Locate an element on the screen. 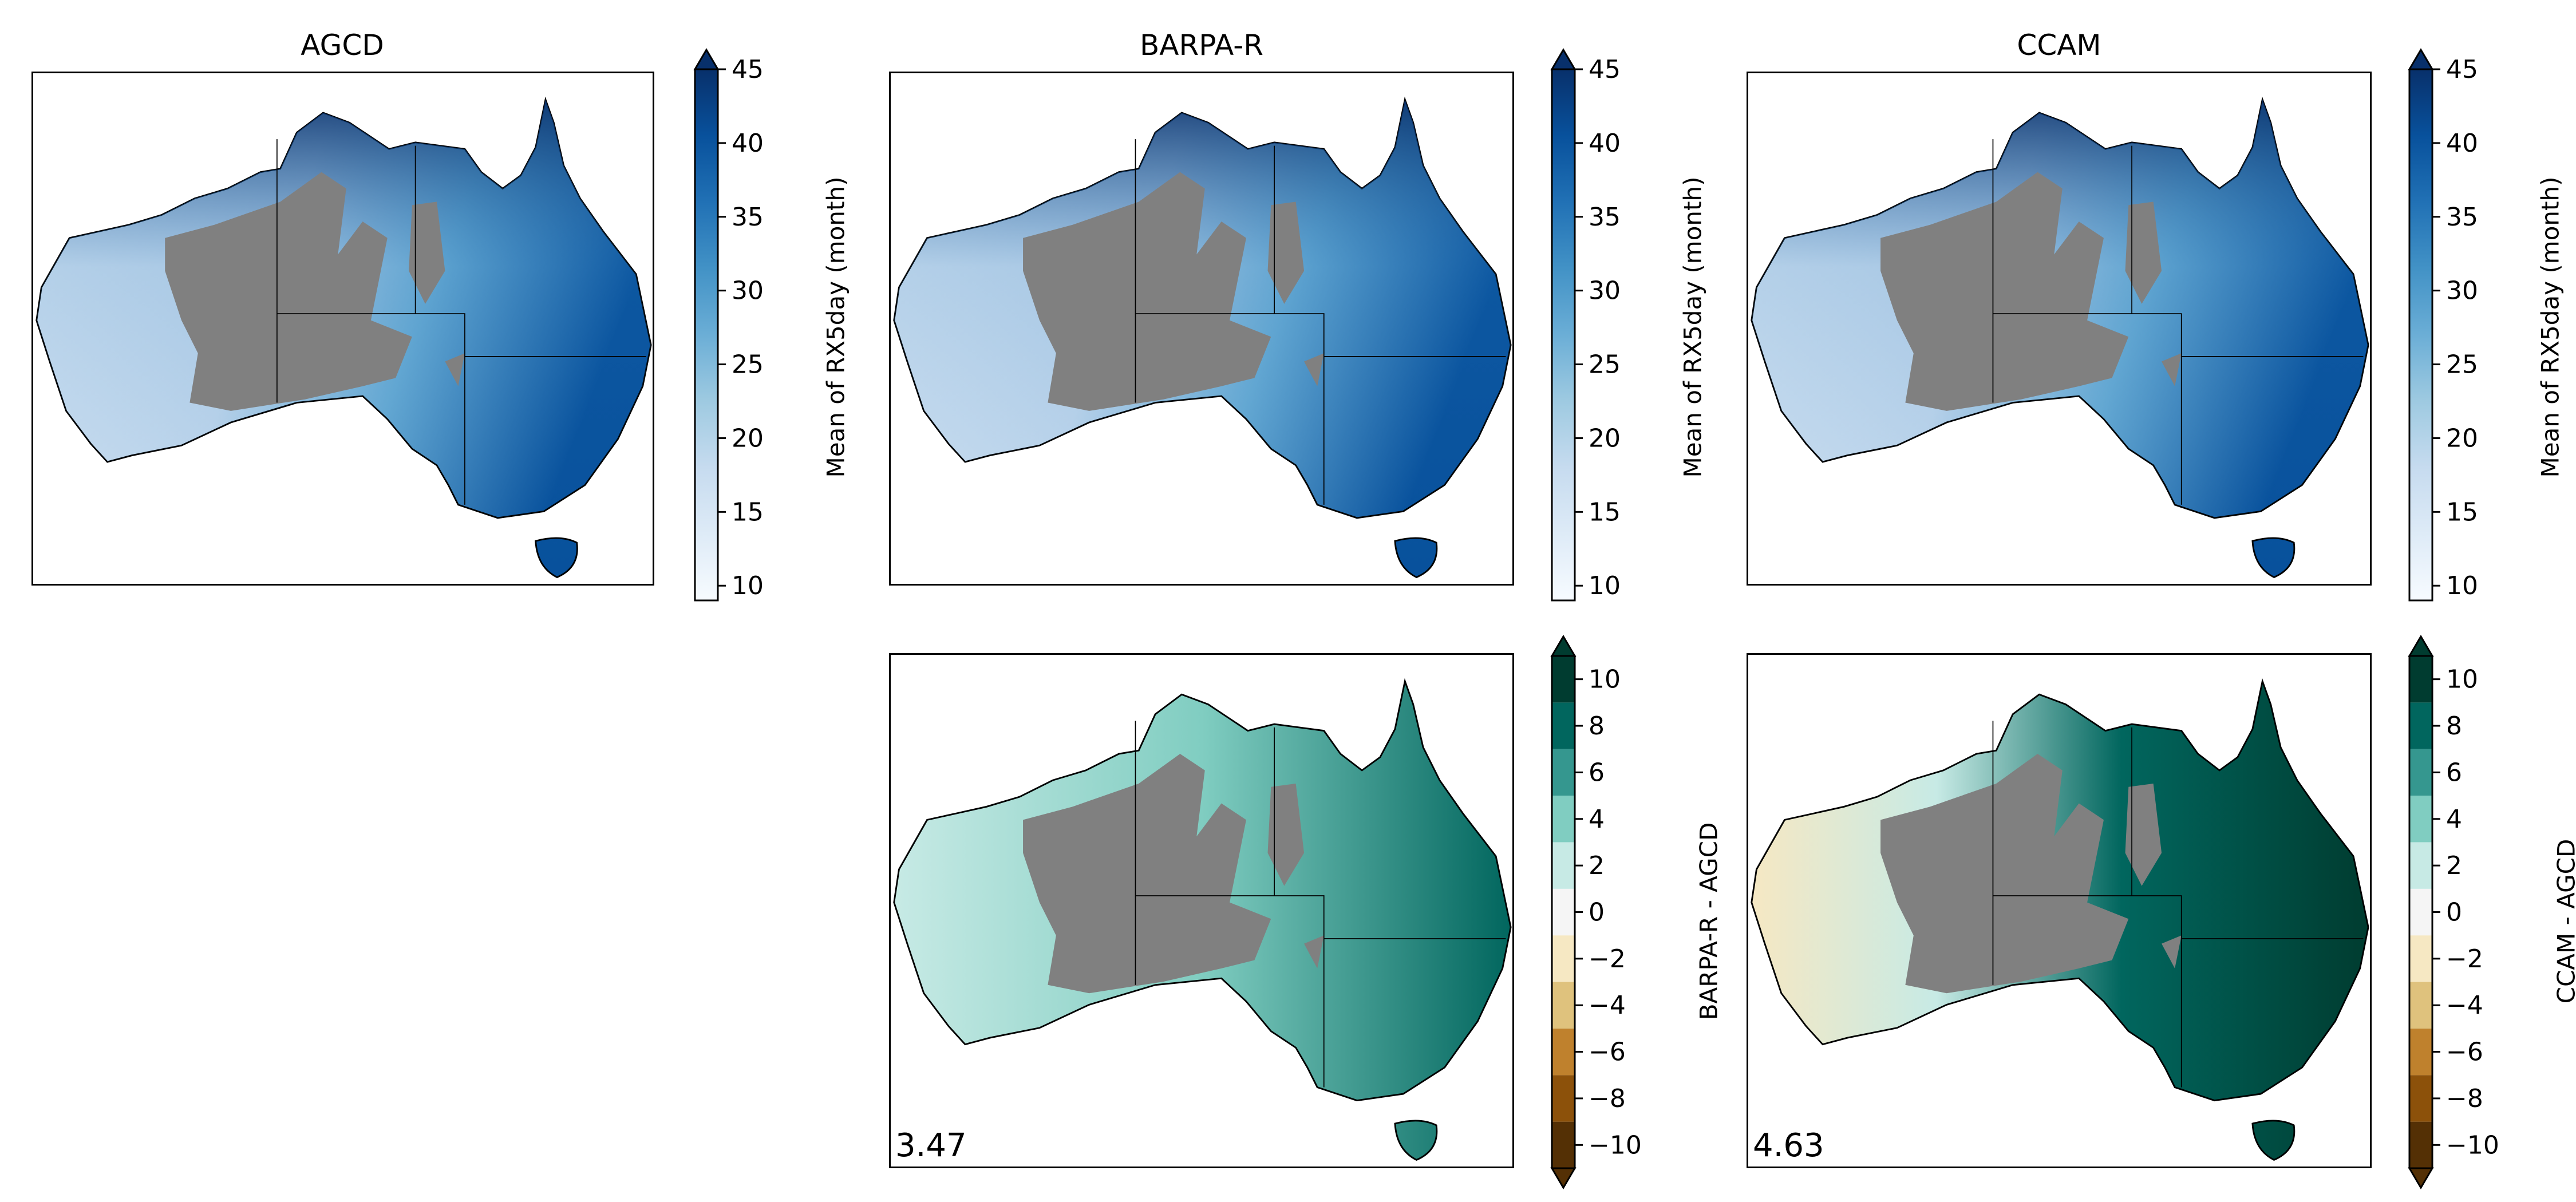  colorbar-label: CCAM - AGCD is located at coordinates (2564, 922).